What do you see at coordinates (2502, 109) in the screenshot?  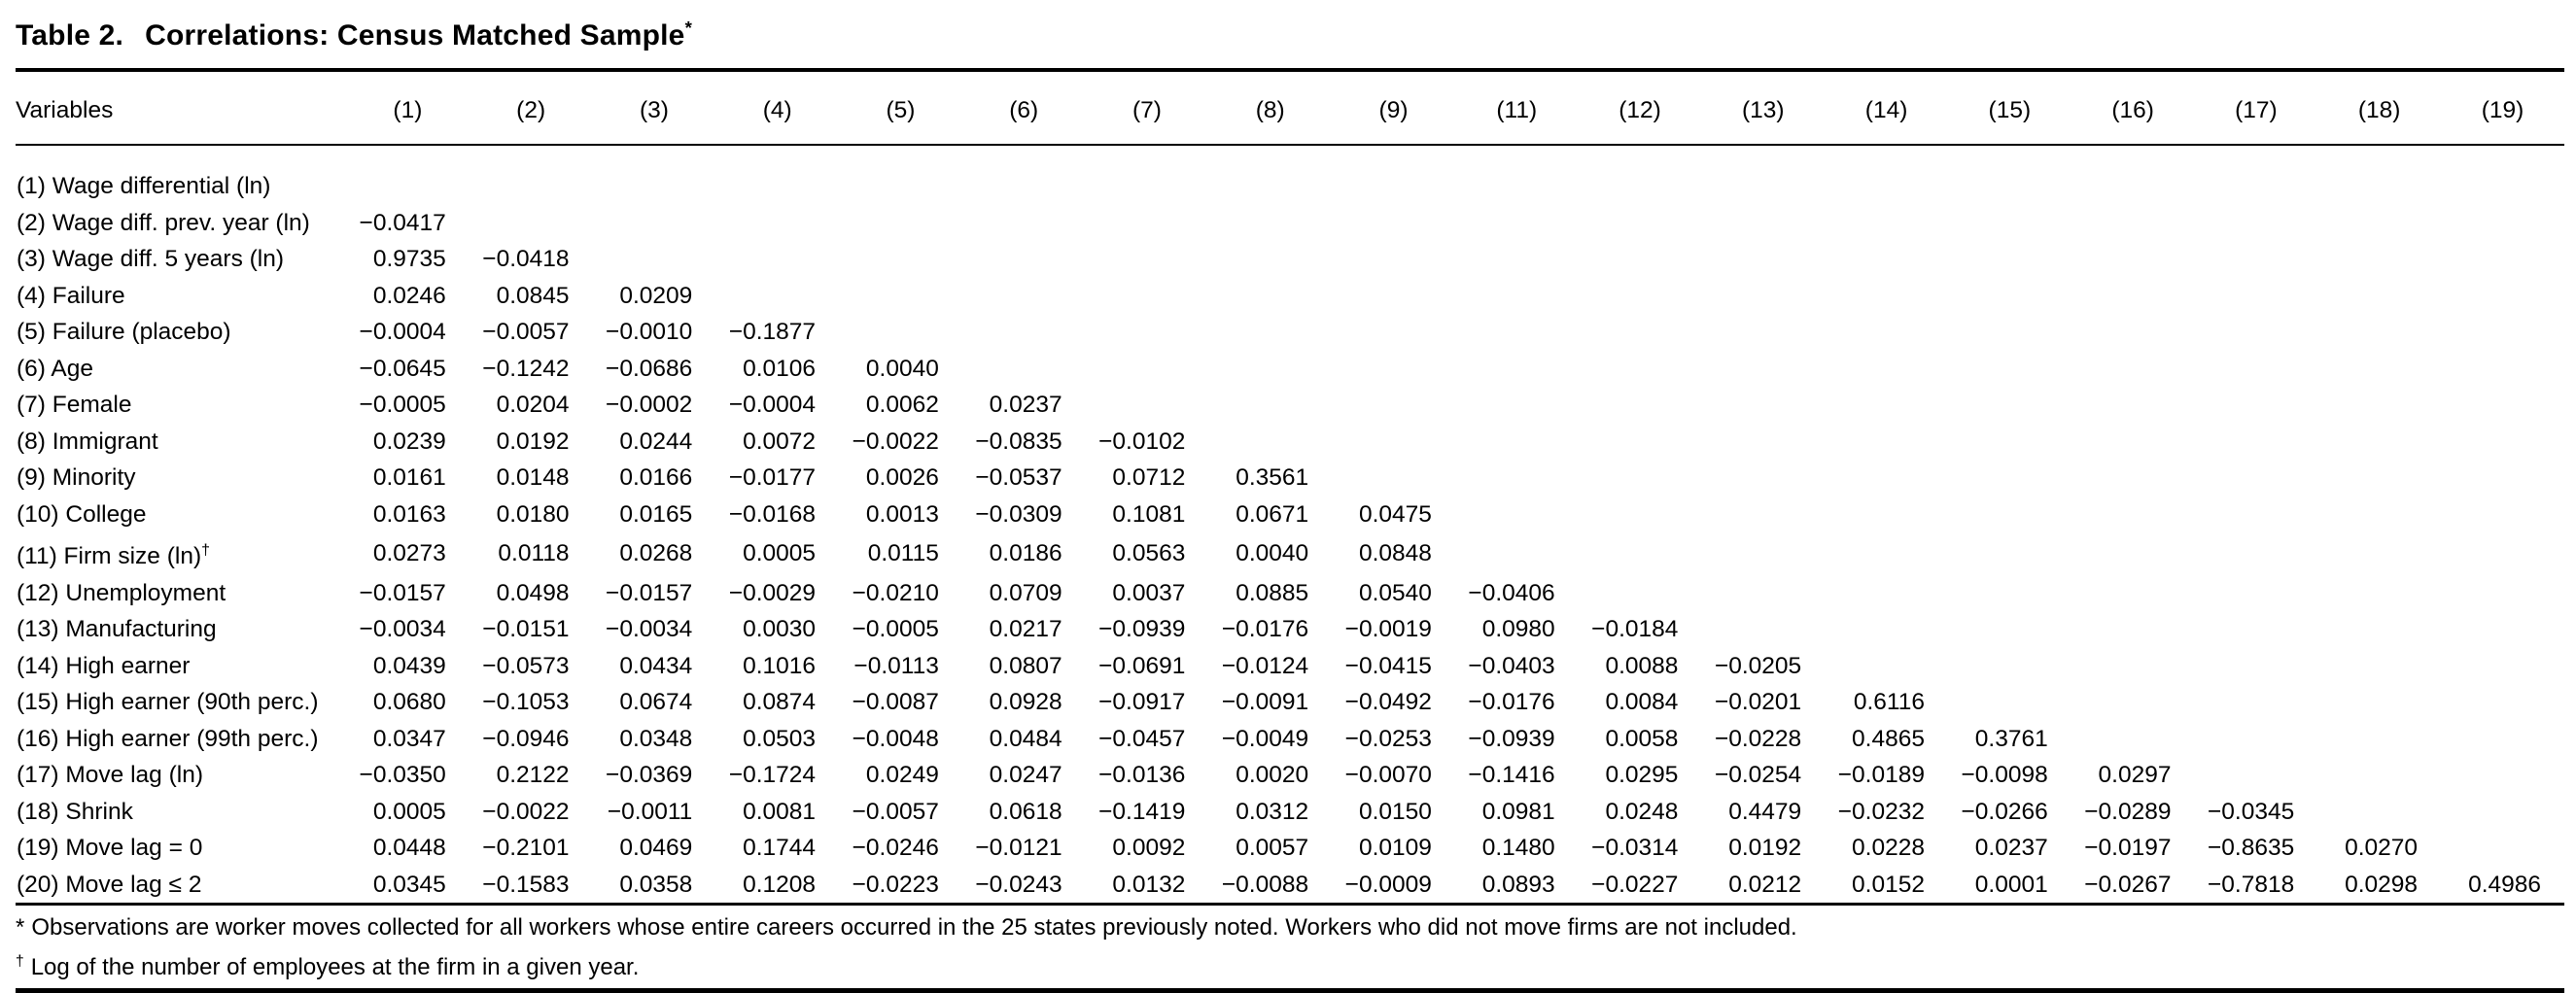 I see `column-header-19: (19)` at bounding box center [2502, 109].